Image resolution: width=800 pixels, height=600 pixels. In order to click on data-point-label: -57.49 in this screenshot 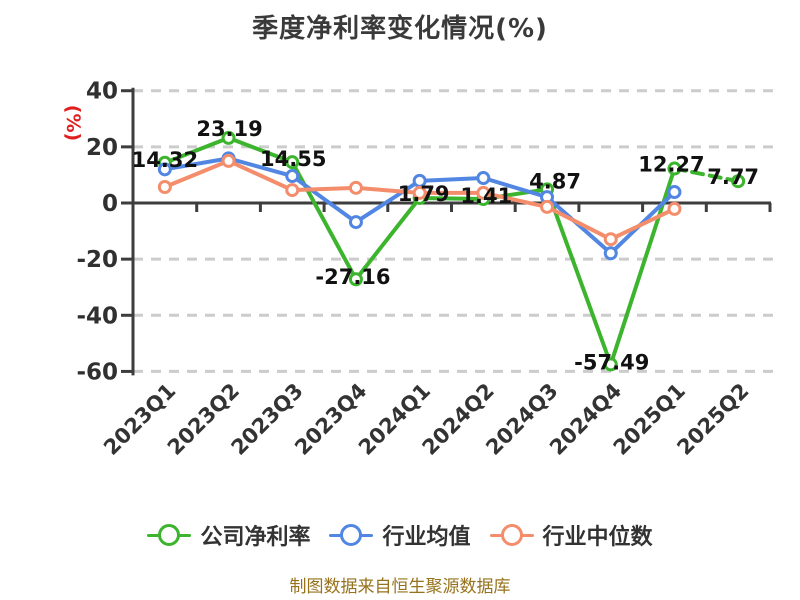, I will do `click(611, 362)`.